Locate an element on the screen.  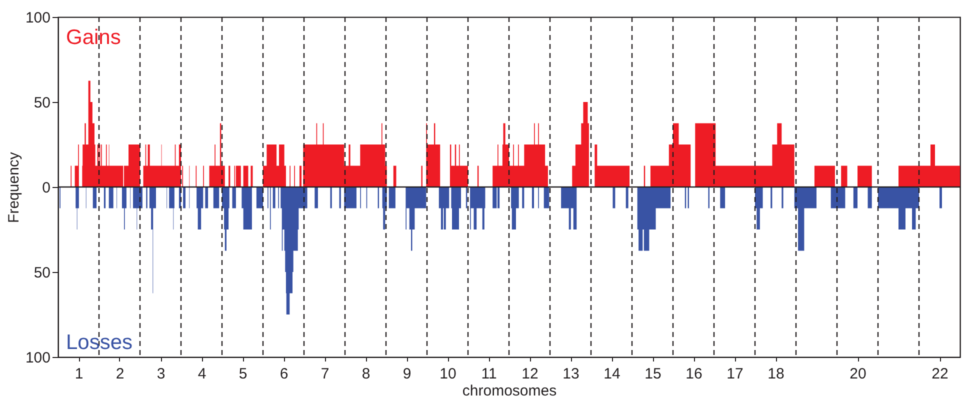
x-tick-label: 22 is located at coordinates (940, 374).